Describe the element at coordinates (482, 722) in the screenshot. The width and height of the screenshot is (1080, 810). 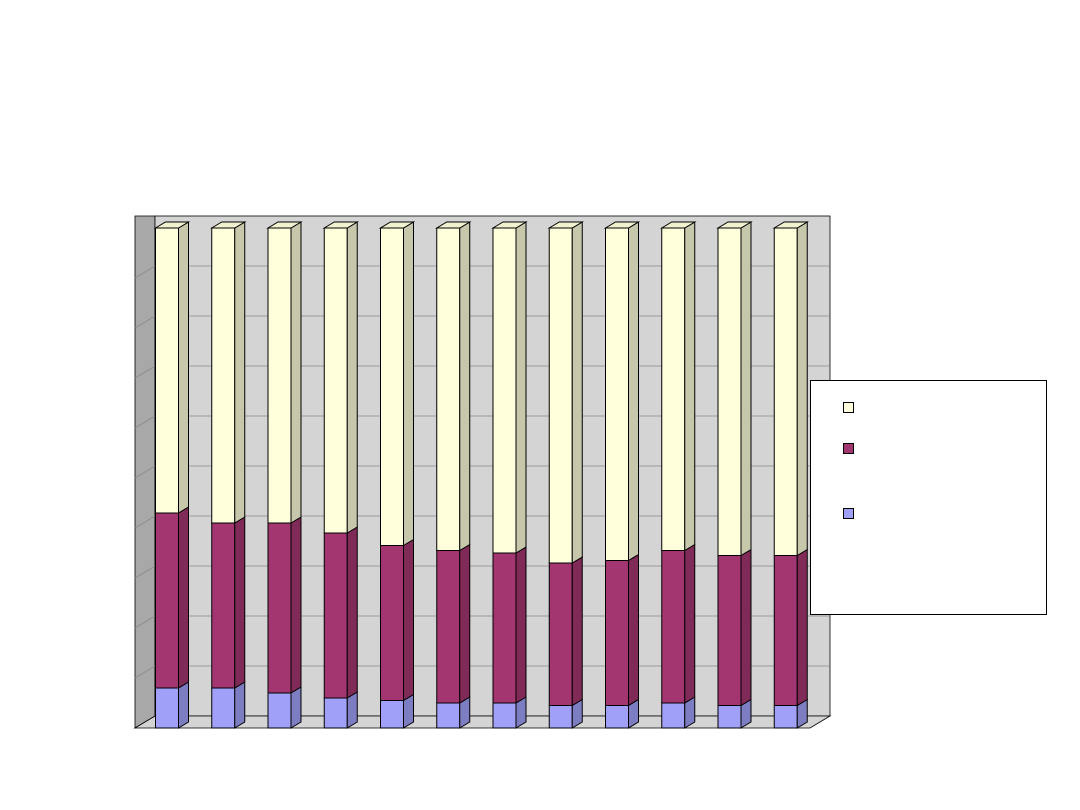
I see `chart-floor` at that location.